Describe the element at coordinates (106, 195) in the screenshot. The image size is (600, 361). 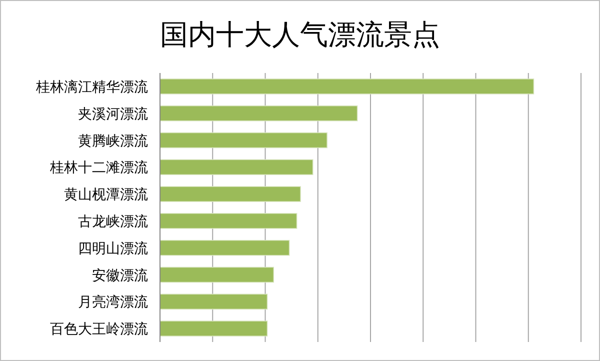
I see `y-tick-label: 黄山枧潭漂流` at that location.